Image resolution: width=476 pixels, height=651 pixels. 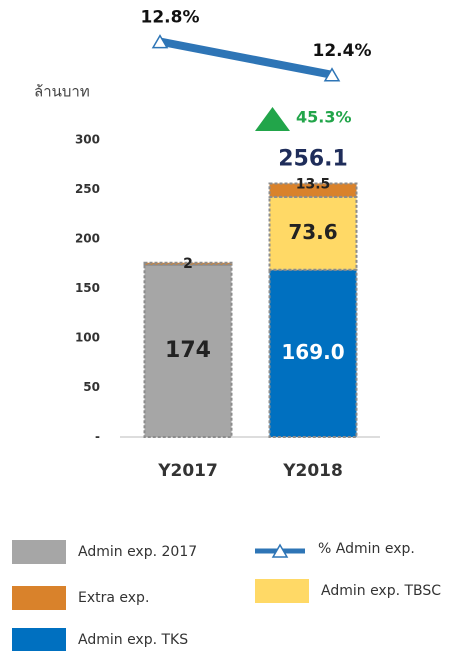 I want to click on line, so click(x=246, y=58).